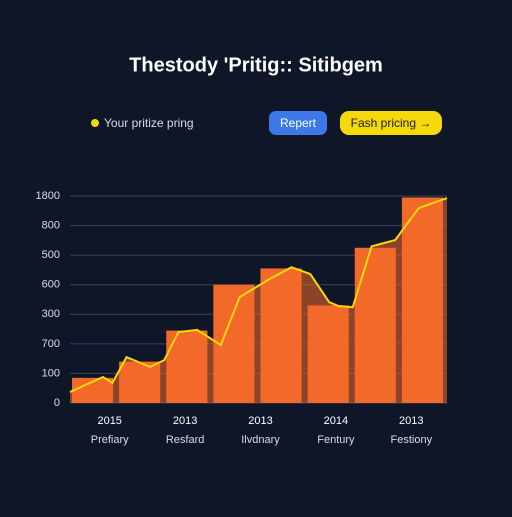 The image size is (512, 517). Describe the element at coordinates (256, 65) in the screenshot. I see `chart-title: Thestody 'Pritig:: Sitibgem` at that location.